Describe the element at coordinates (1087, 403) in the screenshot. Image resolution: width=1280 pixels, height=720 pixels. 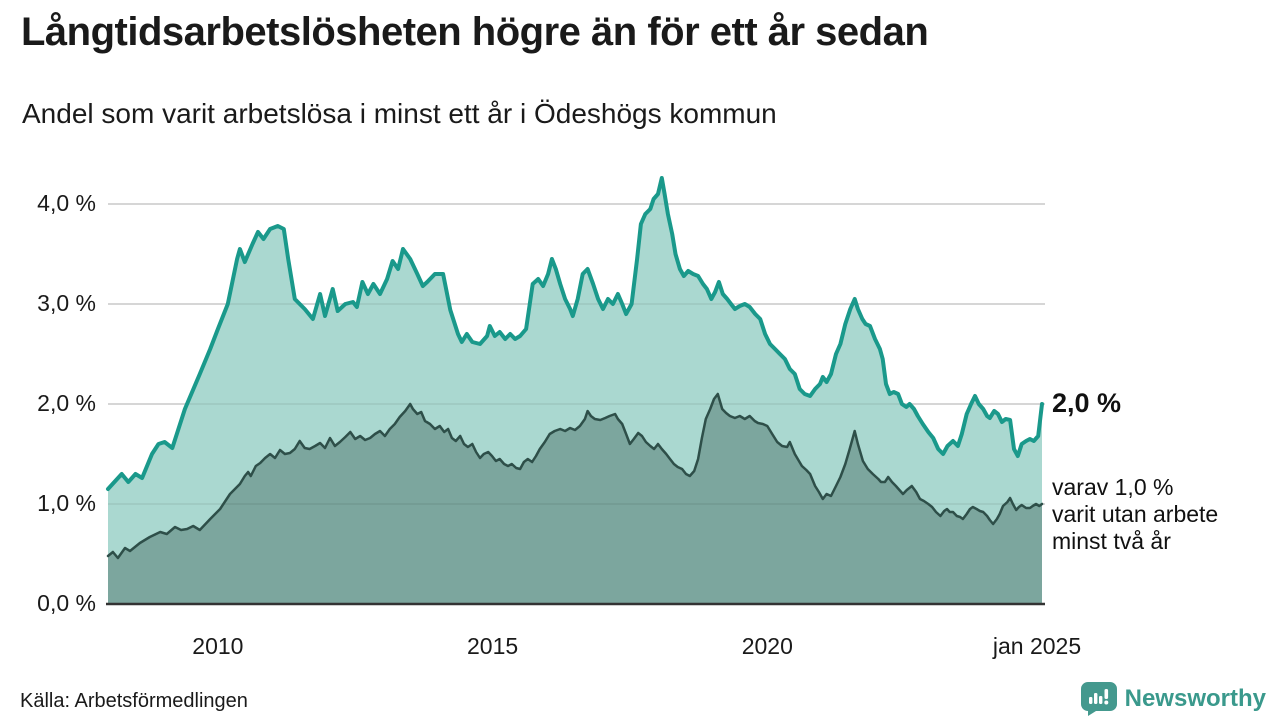
I see `latest-value-annotation: 2,0 %` at that location.